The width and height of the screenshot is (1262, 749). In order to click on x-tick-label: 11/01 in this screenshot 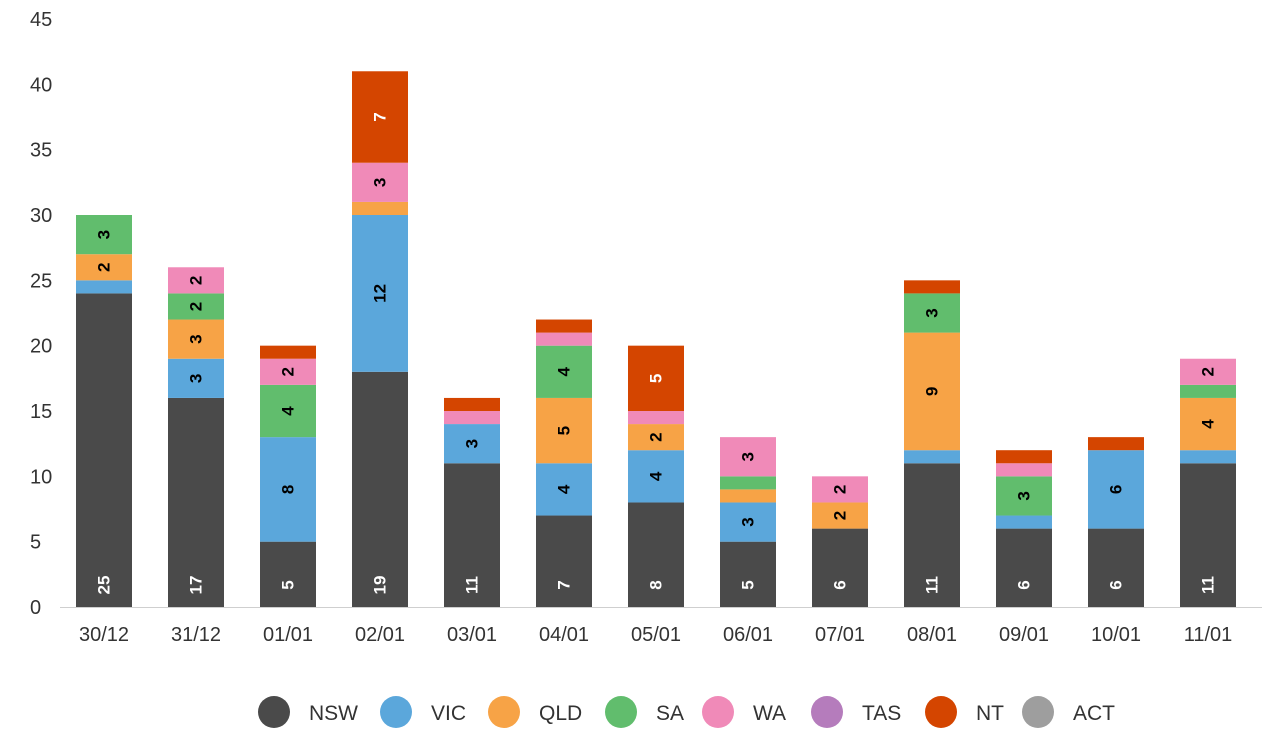, I will do `click(1208, 635)`.